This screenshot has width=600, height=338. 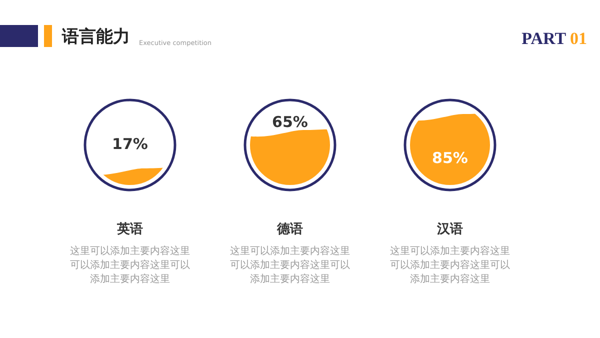 What do you see at coordinates (449, 229) in the screenshot?
I see `category-label: 汉语` at bounding box center [449, 229].